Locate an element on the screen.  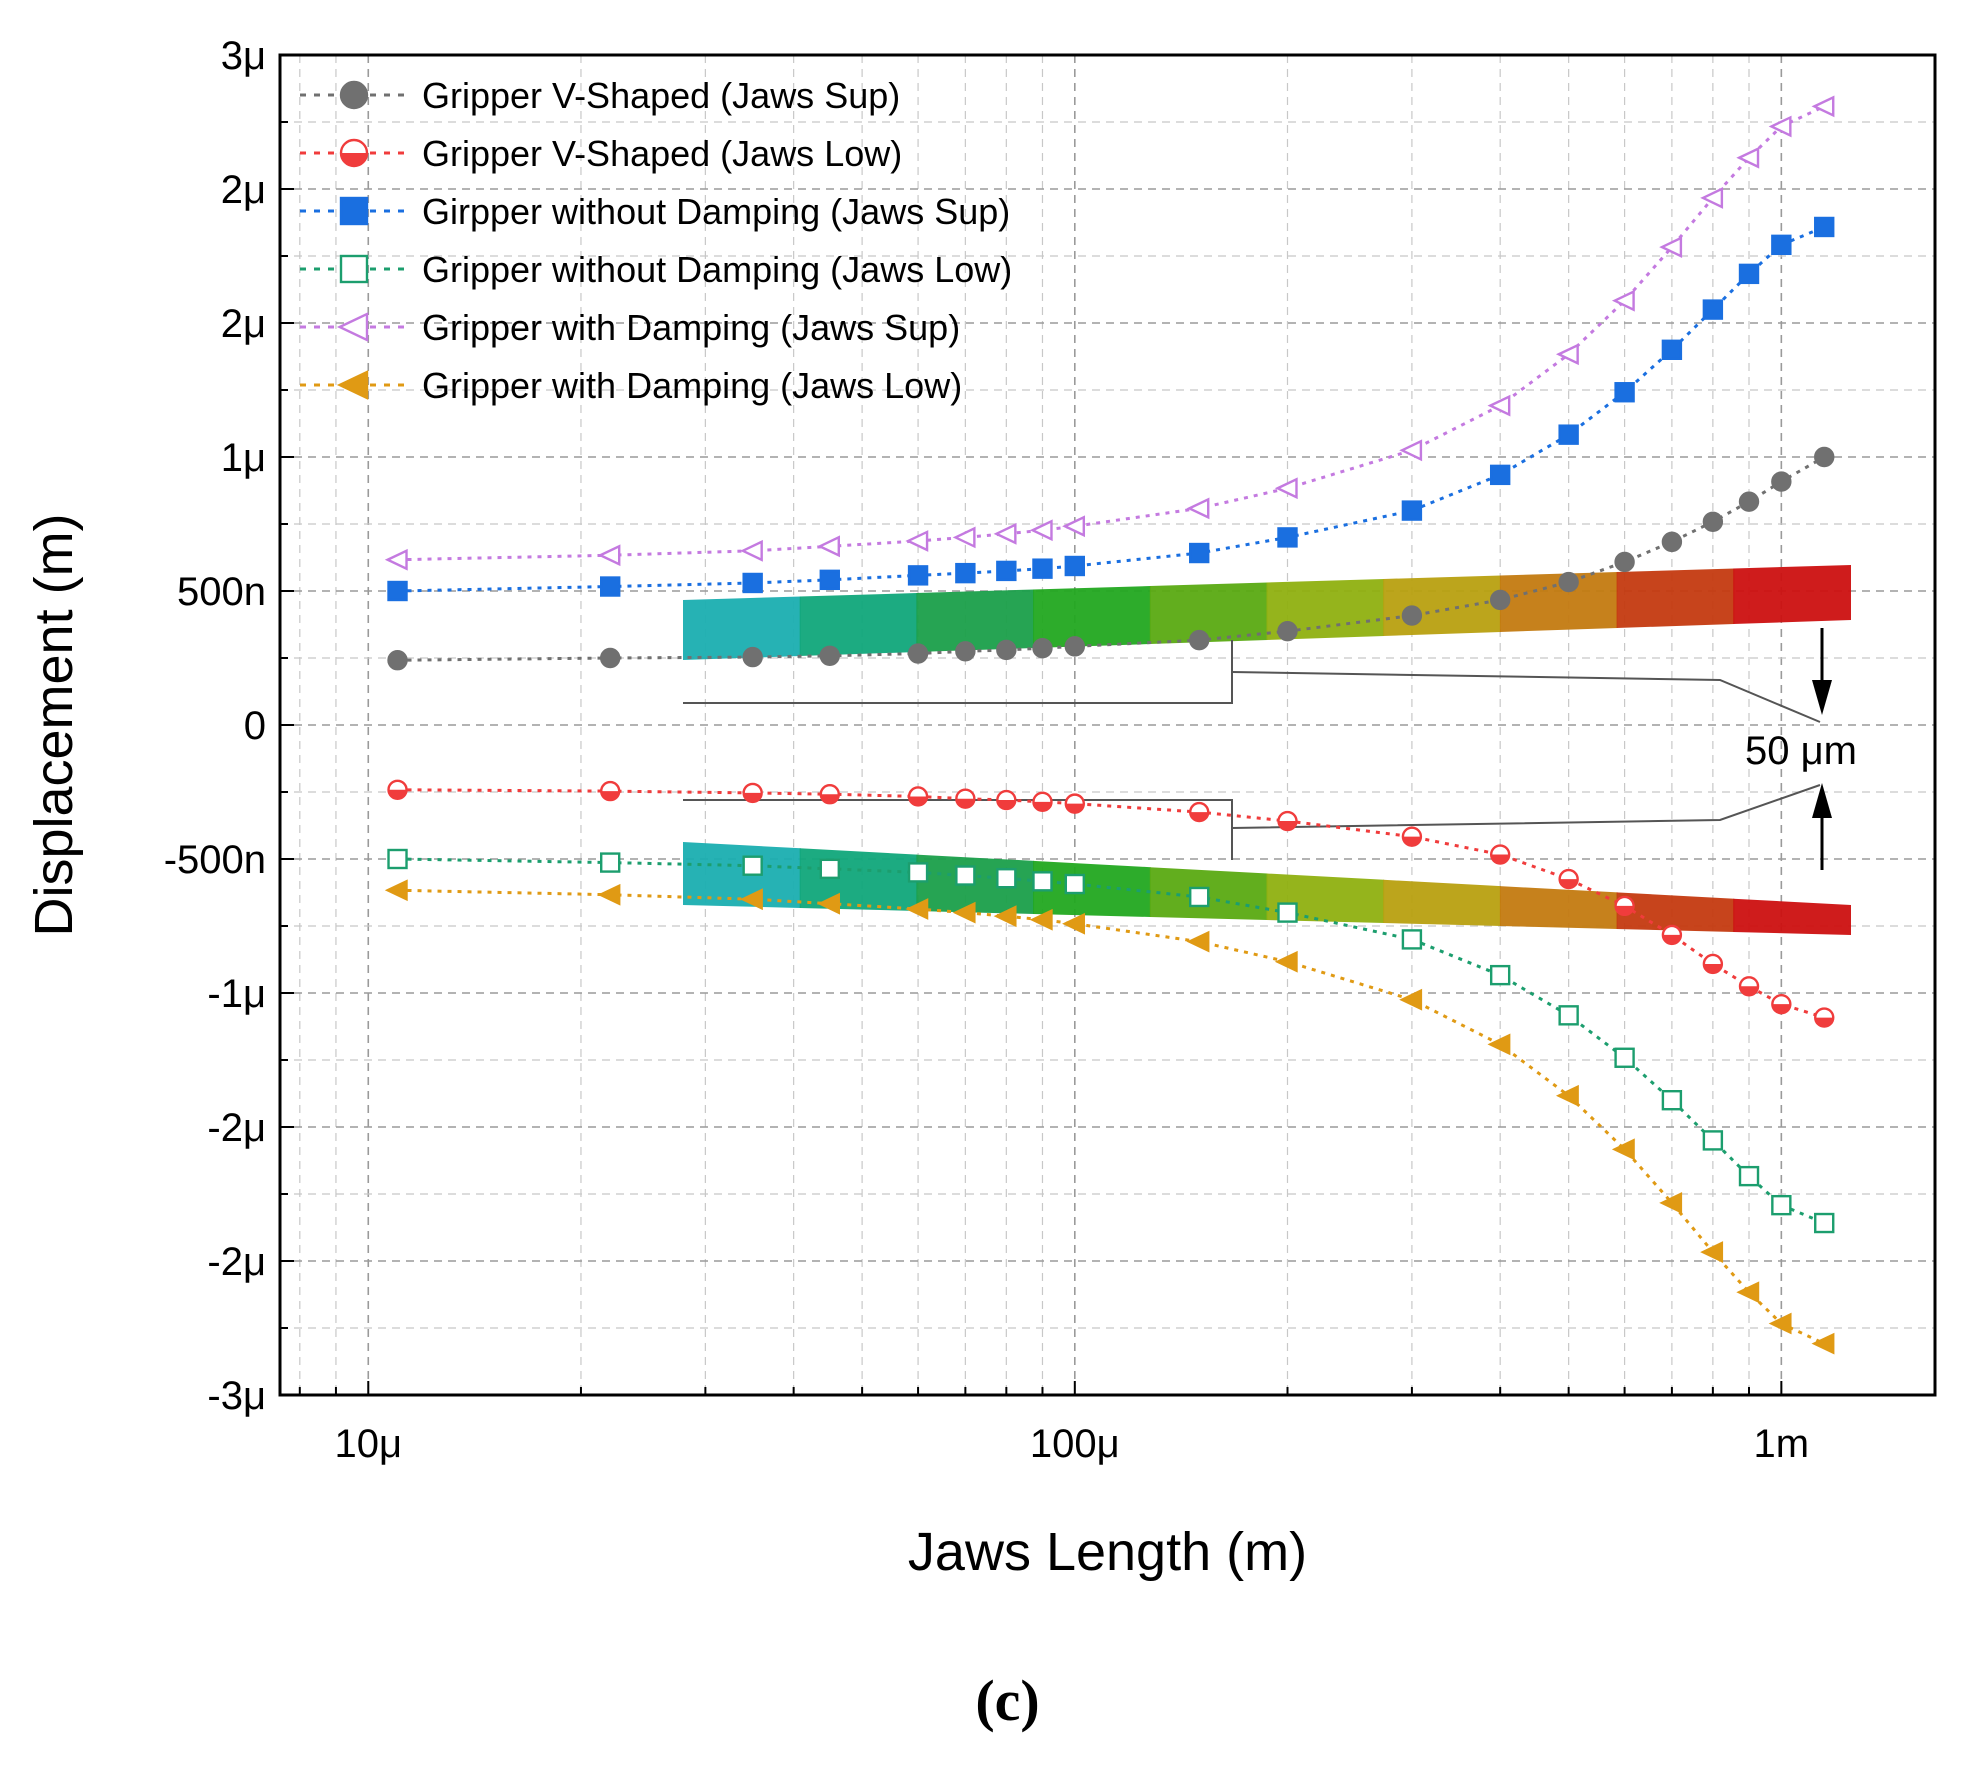
y-tick-label: -1μ is located at coordinates (236, 994).